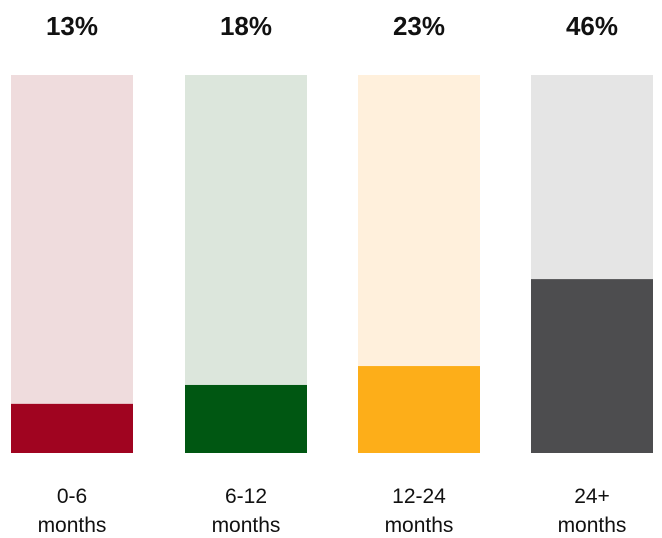  I want to click on data-label: 46%, so click(592, 26).